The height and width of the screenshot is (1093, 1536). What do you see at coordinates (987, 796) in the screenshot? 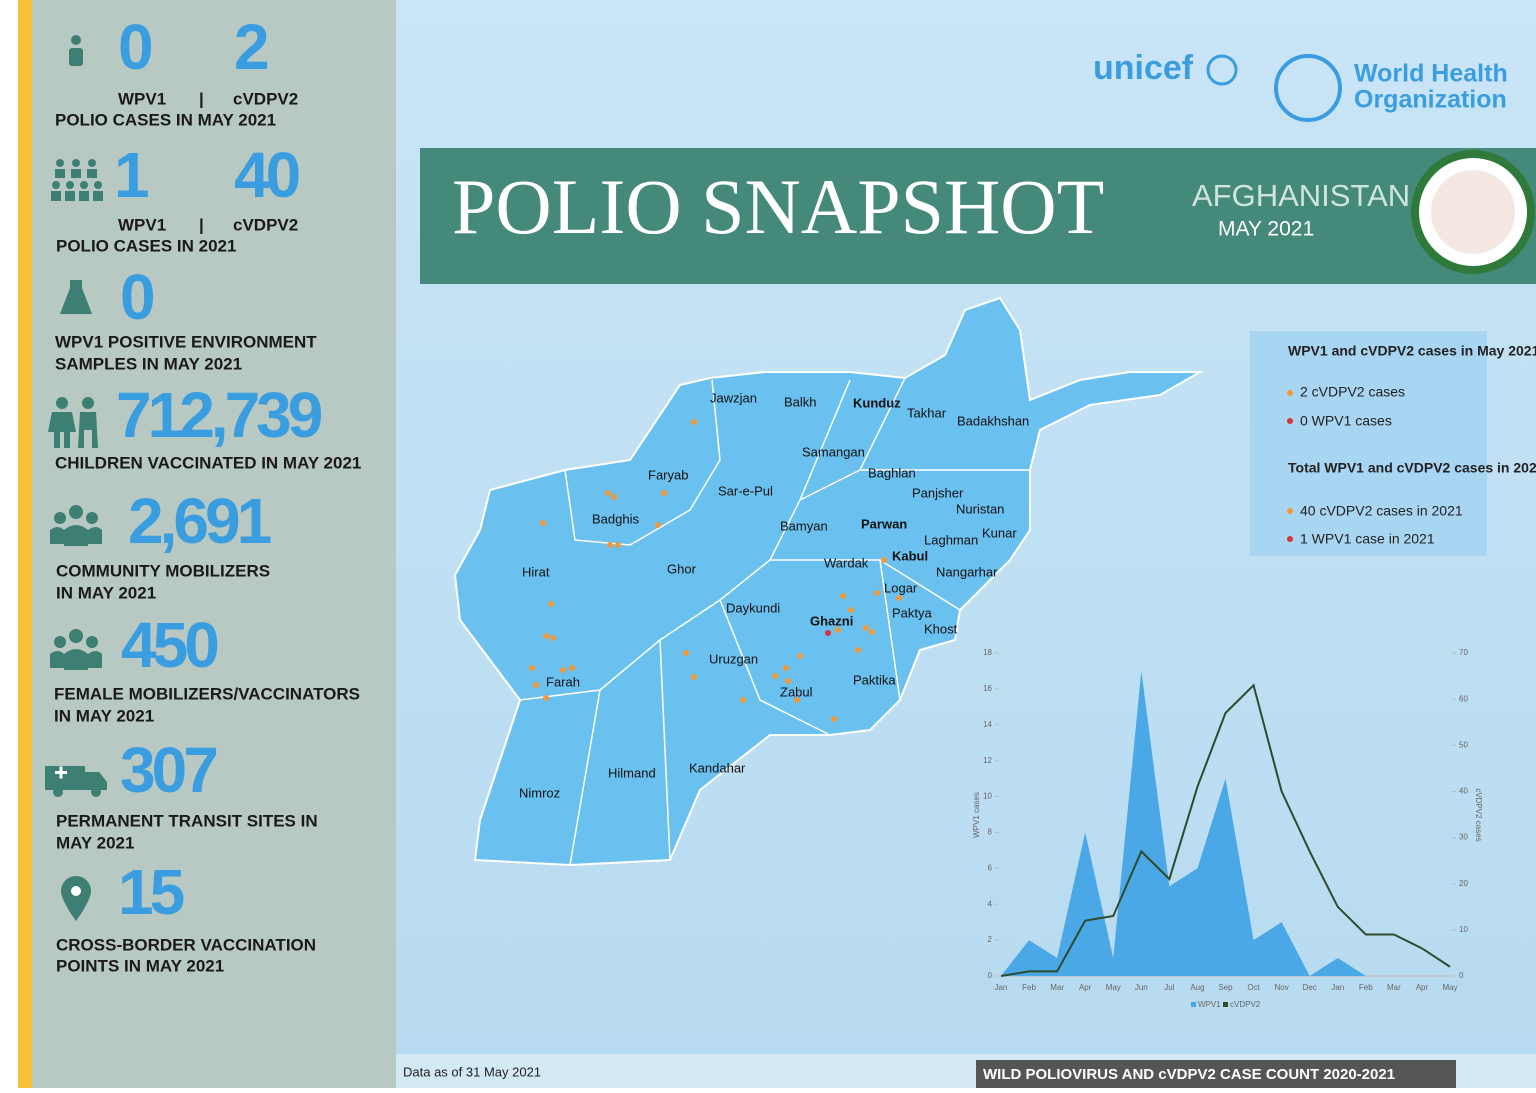
I see `y-tick-label: 10` at bounding box center [987, 796].